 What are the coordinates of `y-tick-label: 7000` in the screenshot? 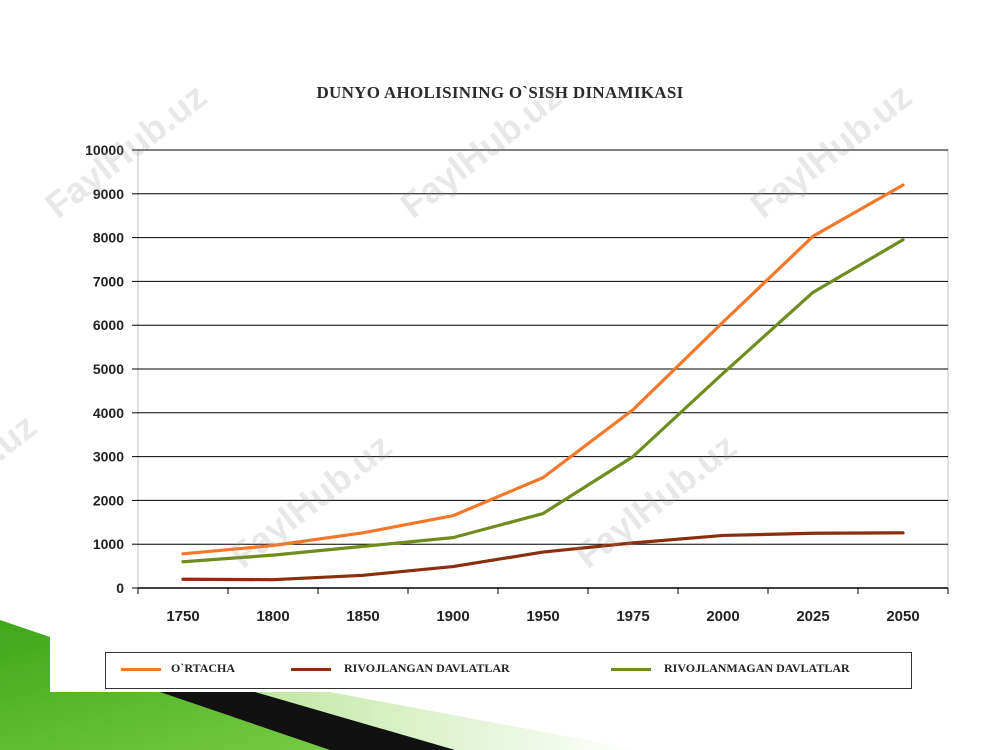 It's located at (108, 281).